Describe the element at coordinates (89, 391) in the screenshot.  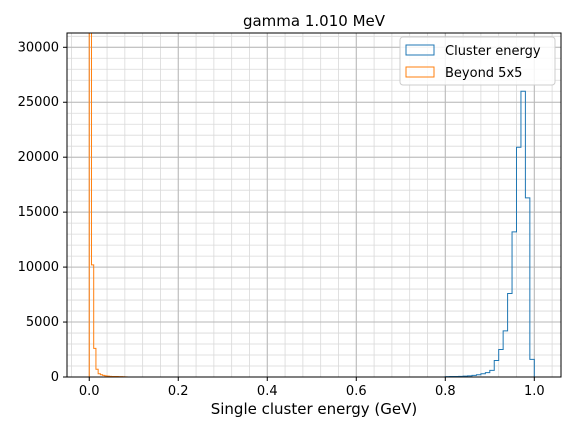
I see `x-tick-label: 0.0` at that location.